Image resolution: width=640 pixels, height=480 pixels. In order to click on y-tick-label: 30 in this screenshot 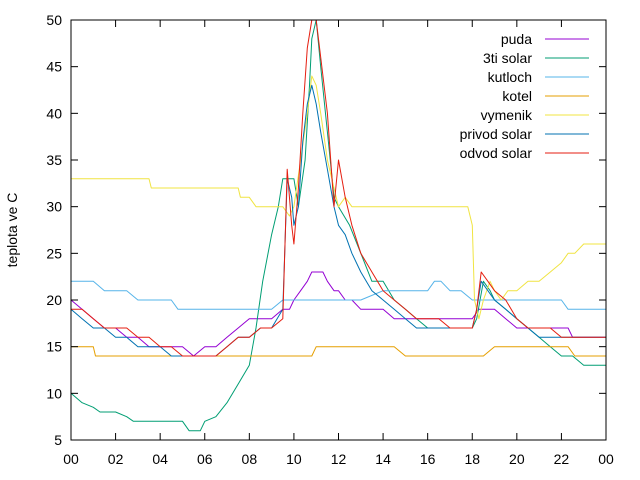, I will do `click(54, 207)`.